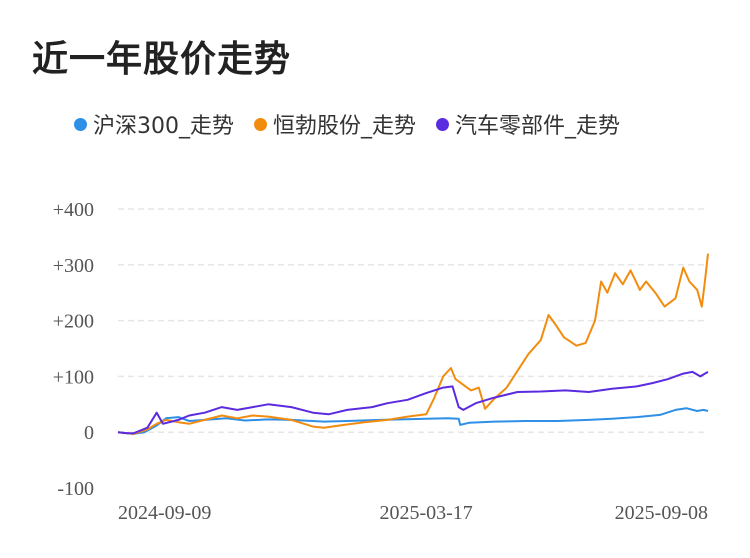  Describe the element at coordinates (73, 322) in the screenshot. I see `y-tick-label: +200` at that location.